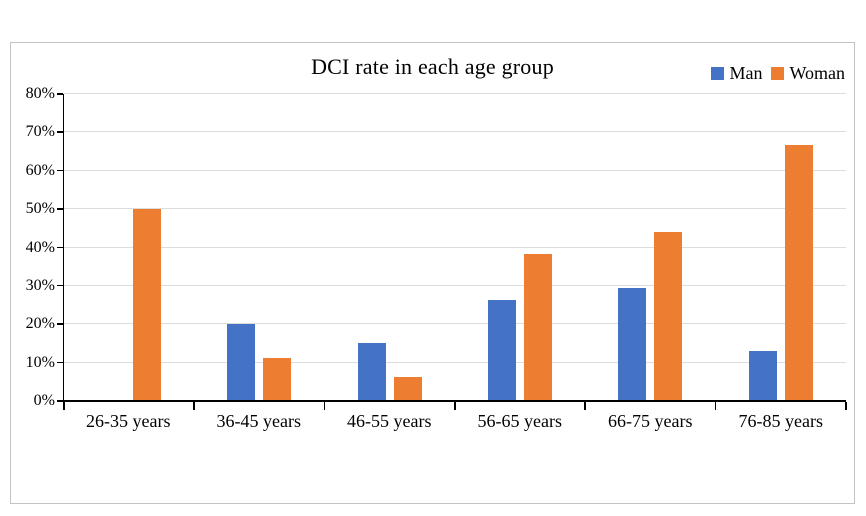 This screenshot has width=866, height=516. I want to click on y-tick-label: 10%, so click(40, 362).